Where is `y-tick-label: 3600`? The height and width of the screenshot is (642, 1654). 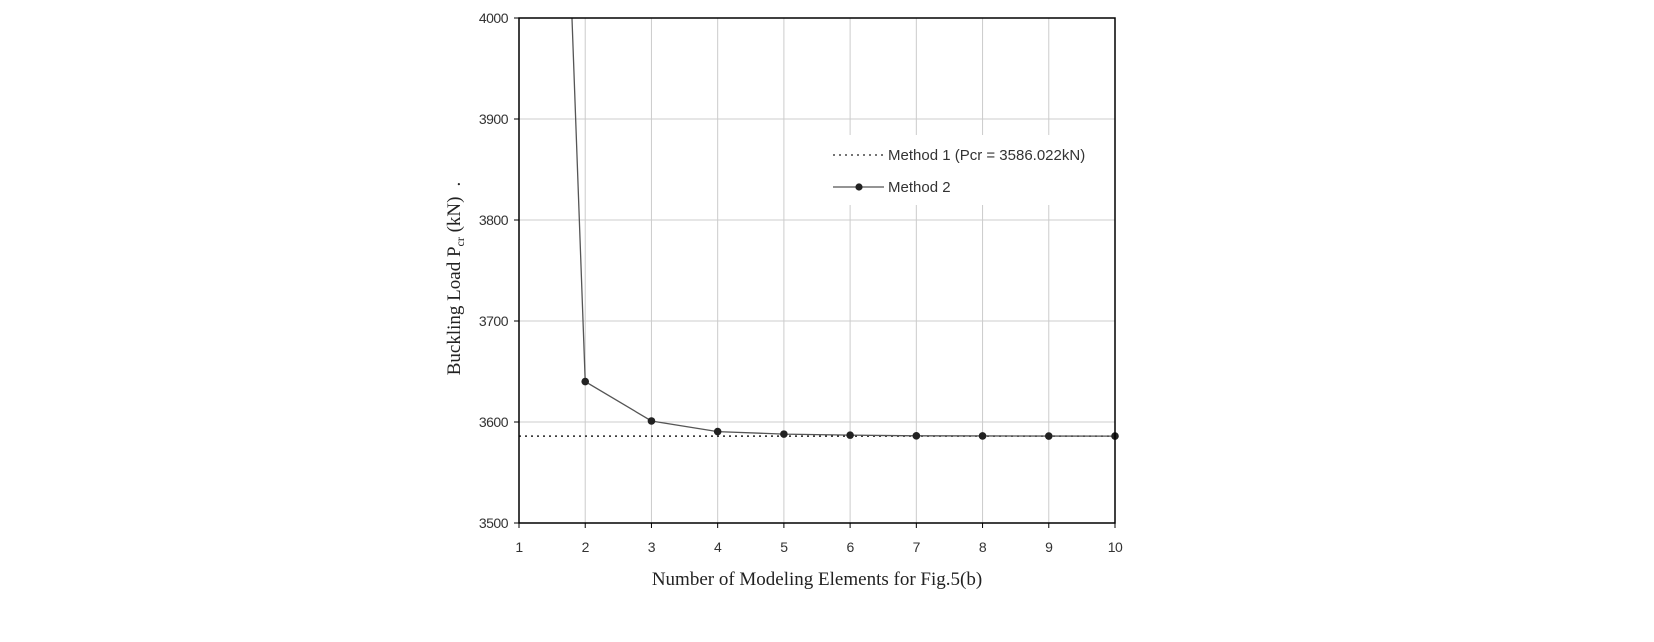
y-tick-label: 3600 is located at coordinates (494, 422).